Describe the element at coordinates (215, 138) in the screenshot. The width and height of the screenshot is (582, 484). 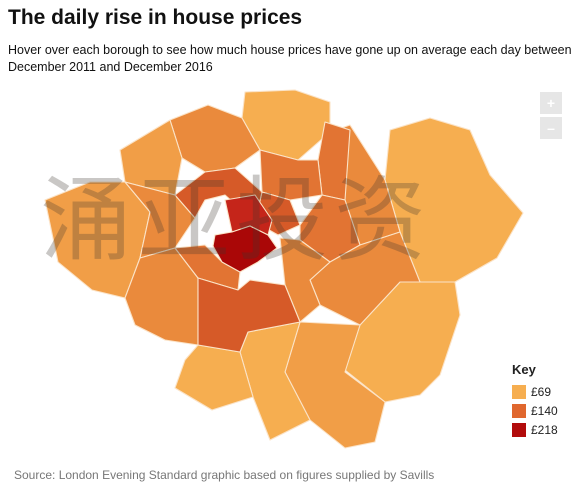
I see `borough-north-west-outer` at that location.